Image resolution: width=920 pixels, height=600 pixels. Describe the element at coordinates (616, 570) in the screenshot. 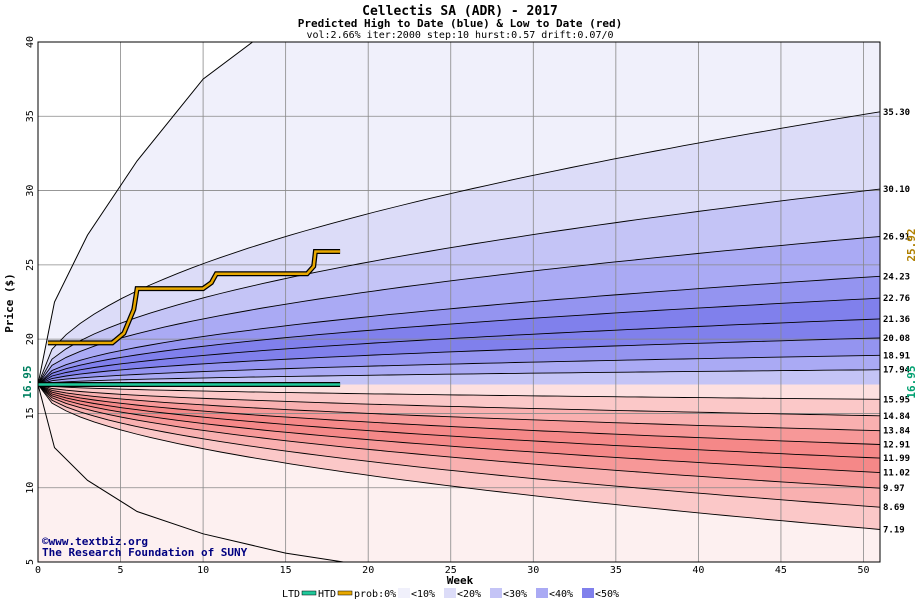

I see `x-tick-label: 35` at that location.